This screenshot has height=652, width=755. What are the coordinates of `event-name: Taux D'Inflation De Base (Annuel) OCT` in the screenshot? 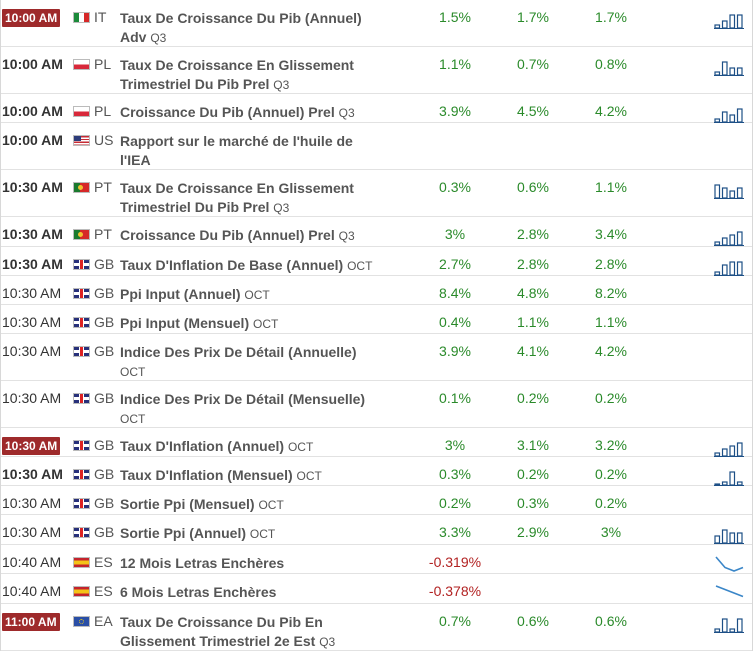 It's located at (251, 261).